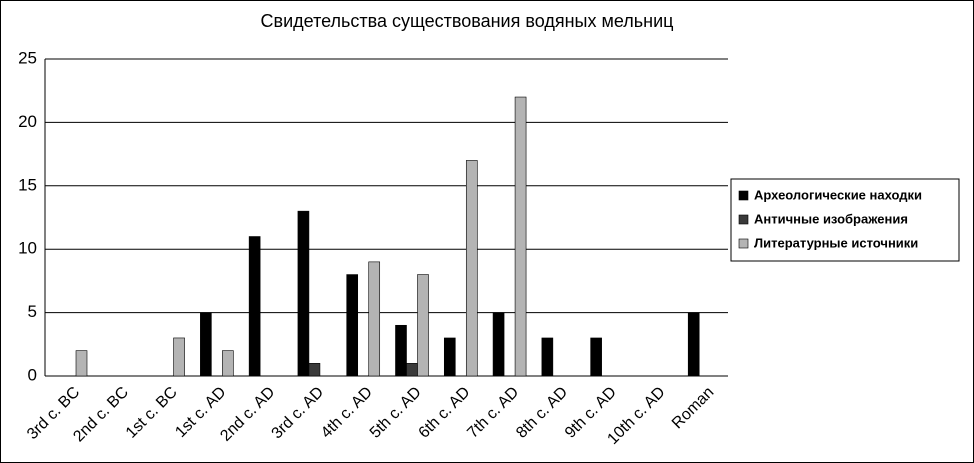 This screenshot has height=463, width=974. I want to click on y-tick-label: 25, so click(27, 57).